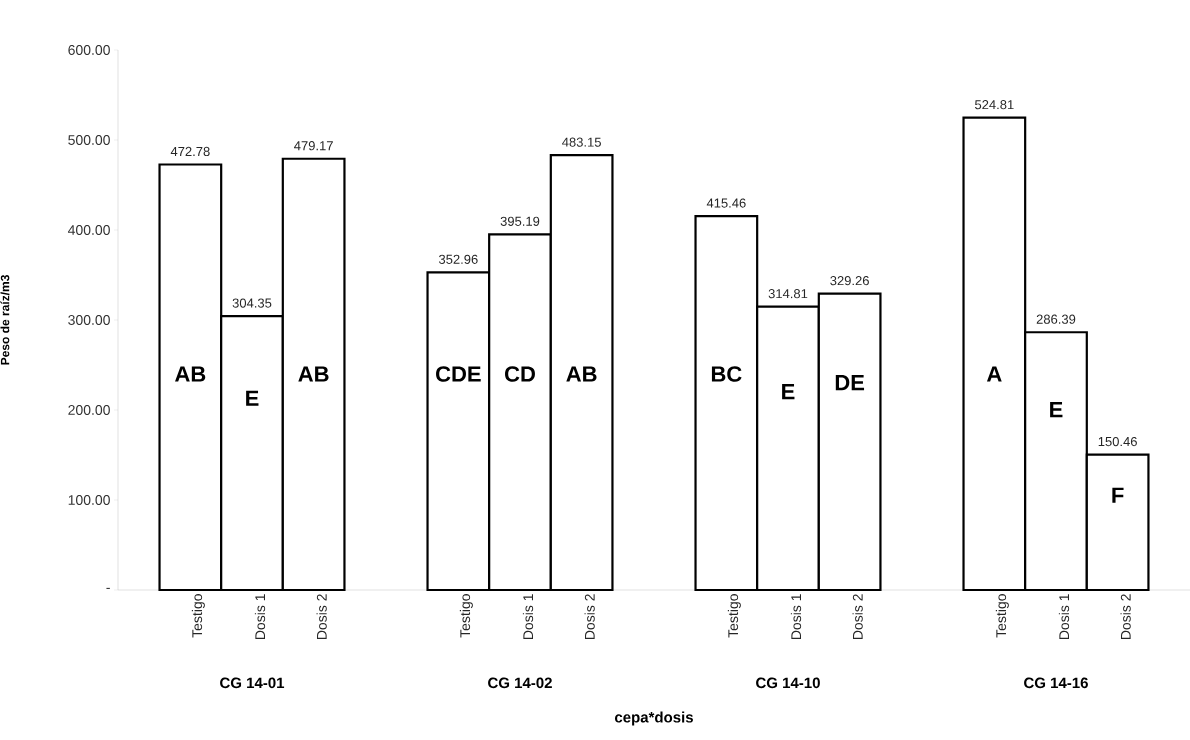 The image size is (1190, 740). I want to click on data-label: 395.19, so click(520, 221).